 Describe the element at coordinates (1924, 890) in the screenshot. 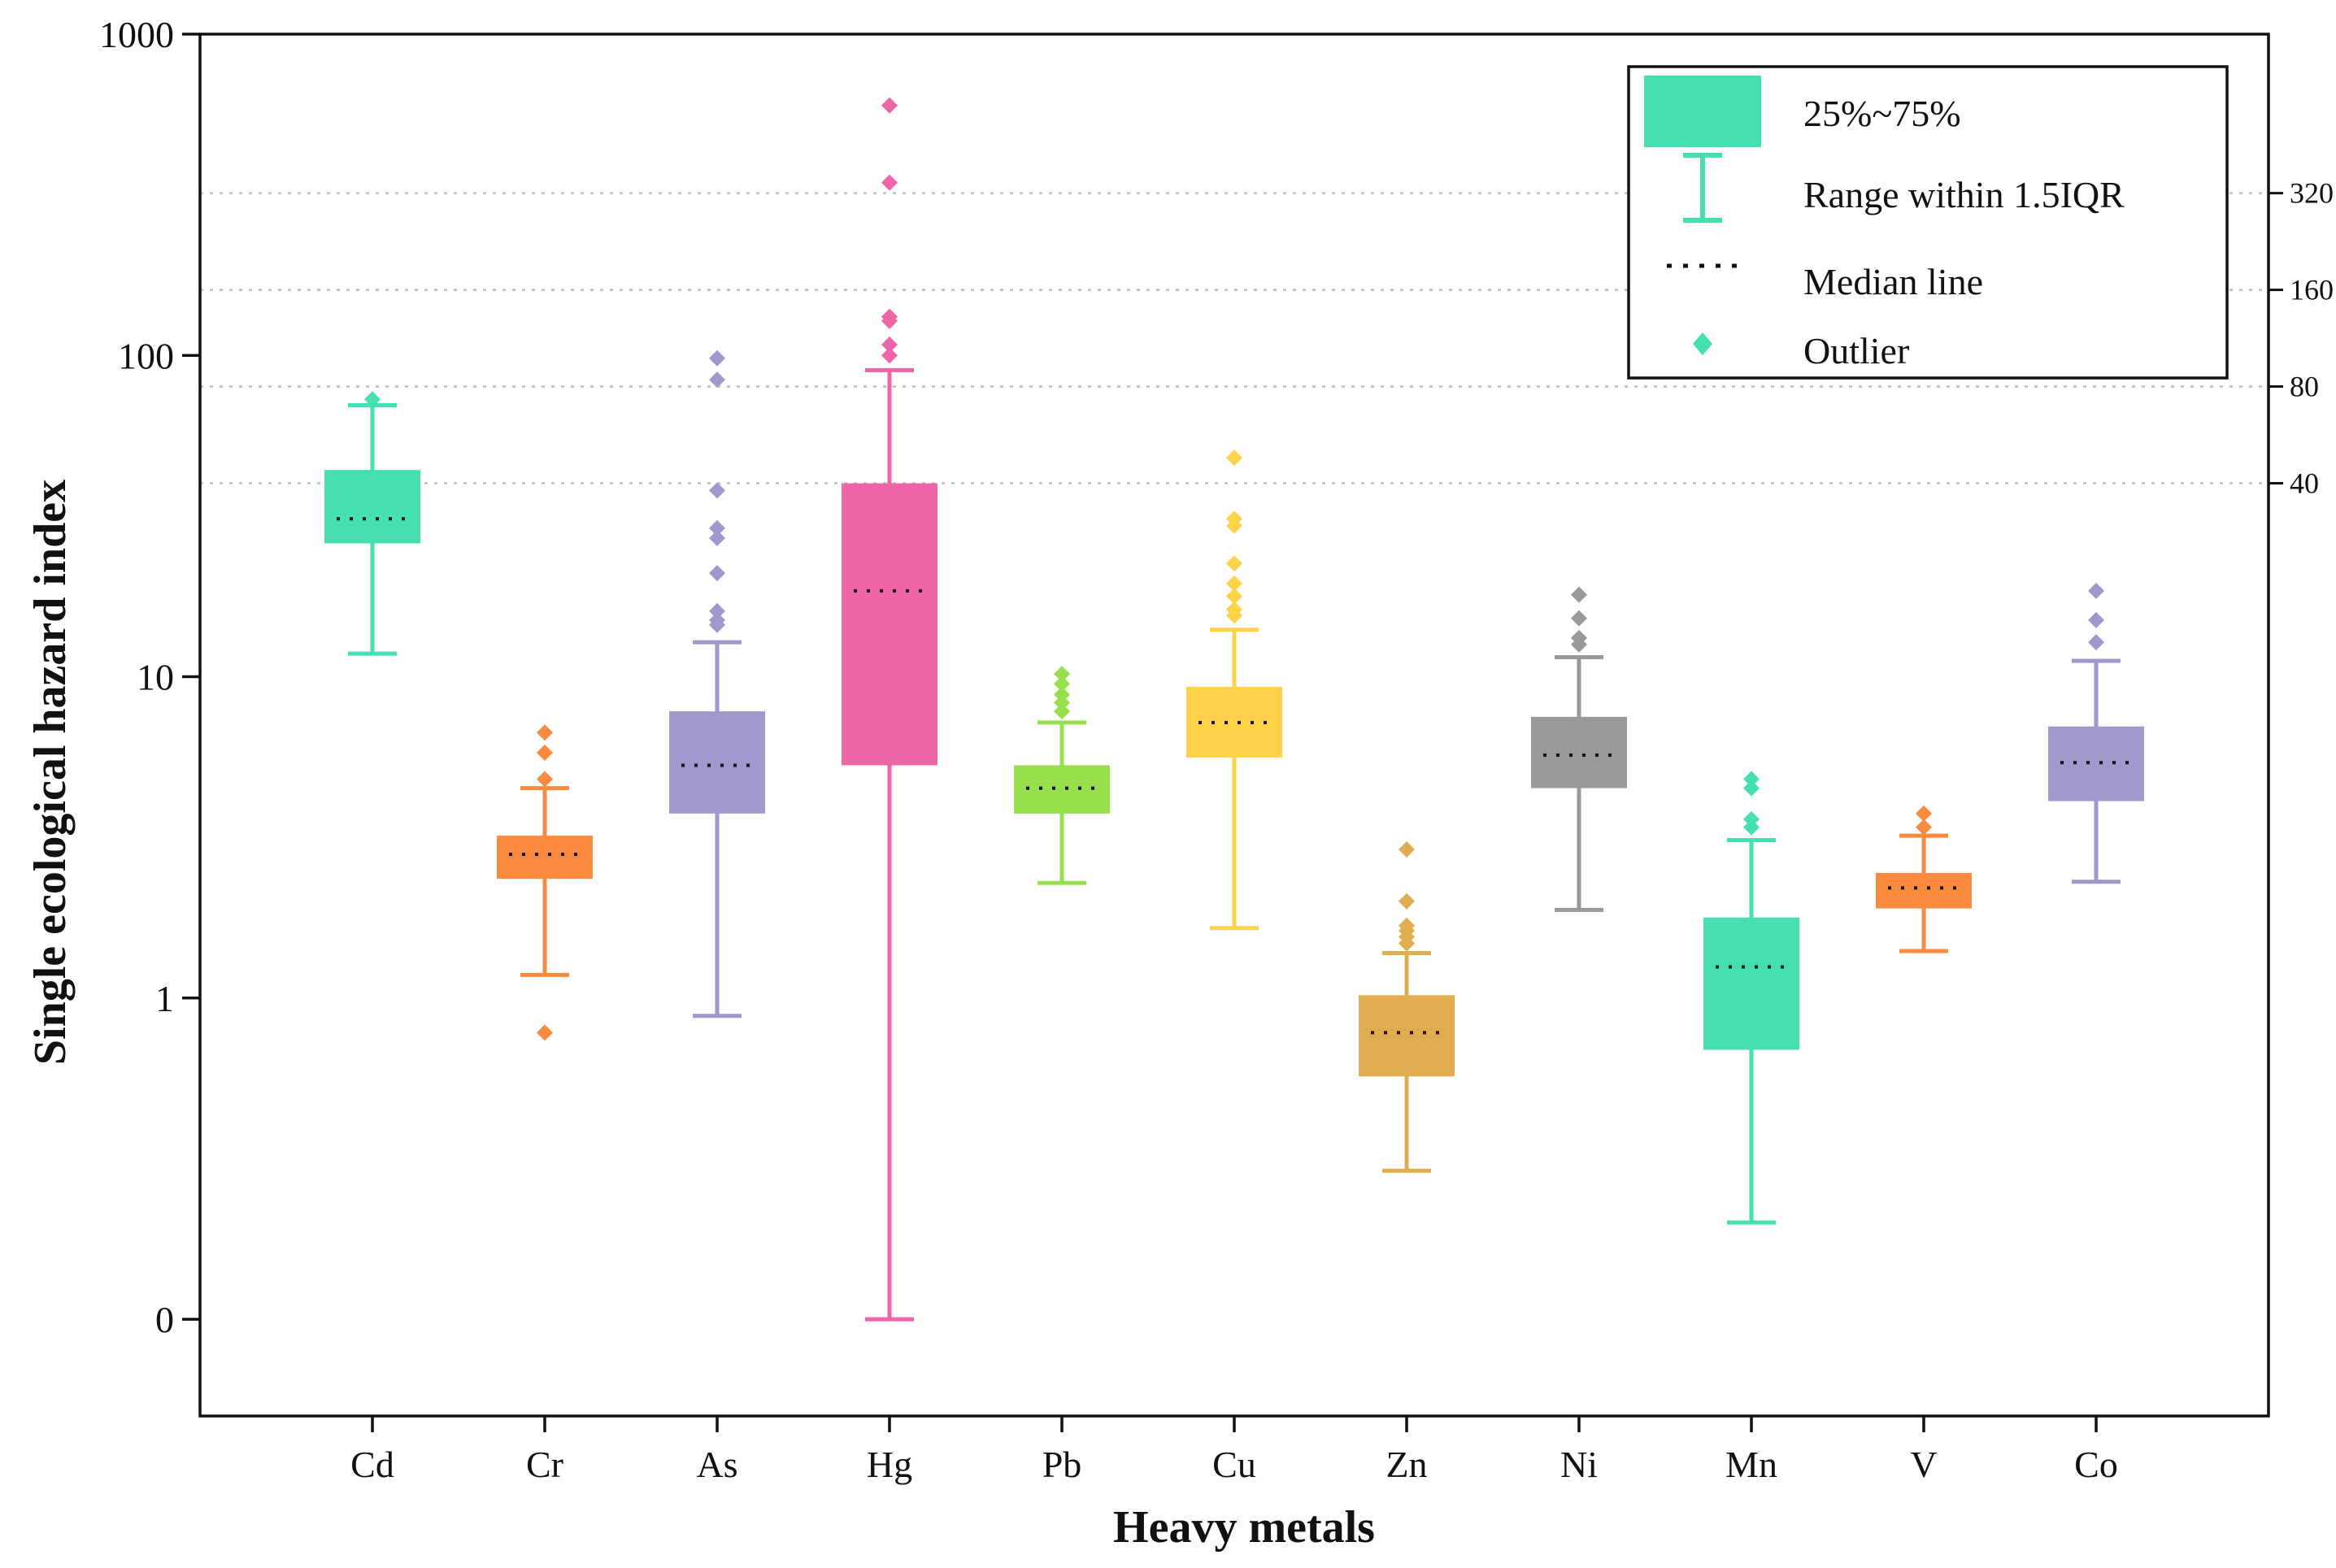

I see `iqr-box-v` at that location.